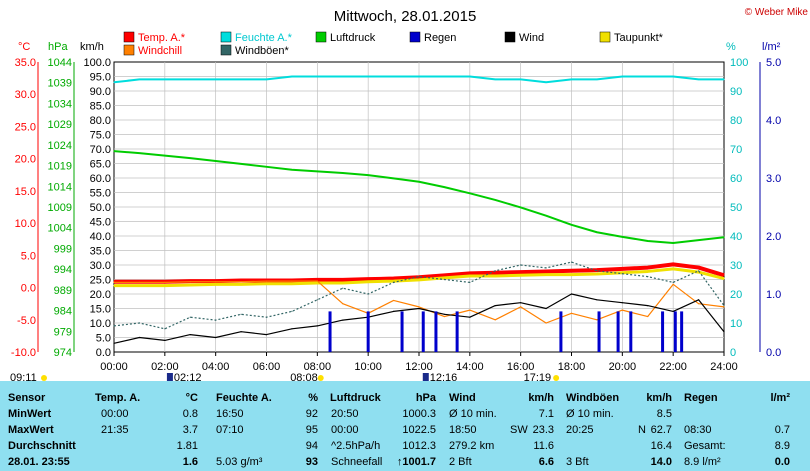 Image resolution: width=810 pixels, height=471 pixels. Describe the element at coordinates (230, 414) in the screenshot. I see `cell-hum-time: 16:50` at that location.